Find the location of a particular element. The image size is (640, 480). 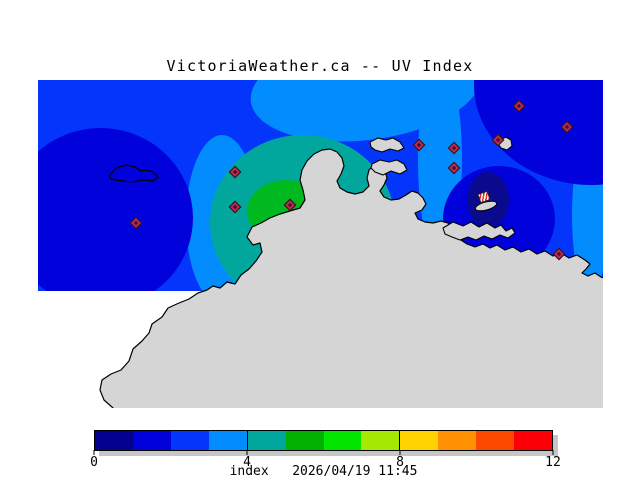

colorbar-tick-label: 12 is located at coordinates (553, 462).